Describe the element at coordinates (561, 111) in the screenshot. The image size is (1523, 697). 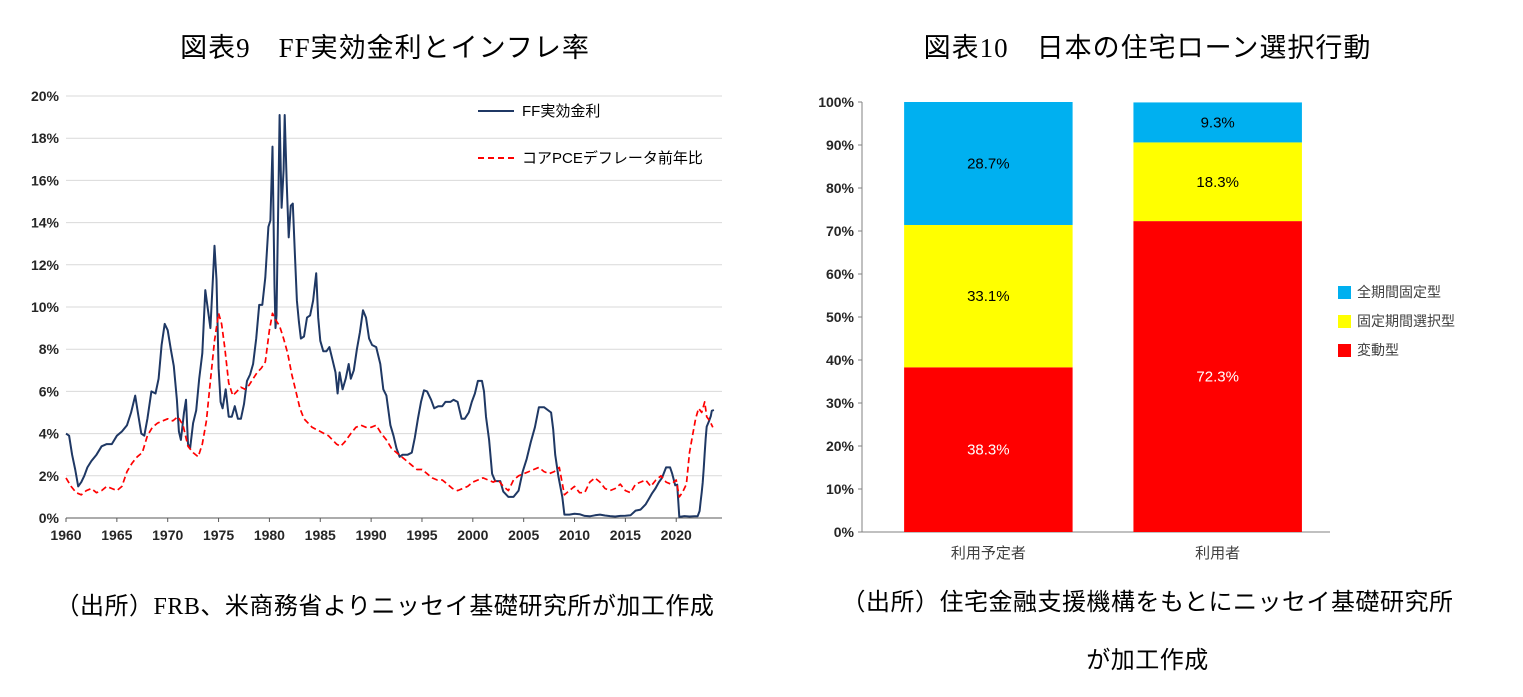
I see `legend-label-ff-rate: FF実効金利` at that location.